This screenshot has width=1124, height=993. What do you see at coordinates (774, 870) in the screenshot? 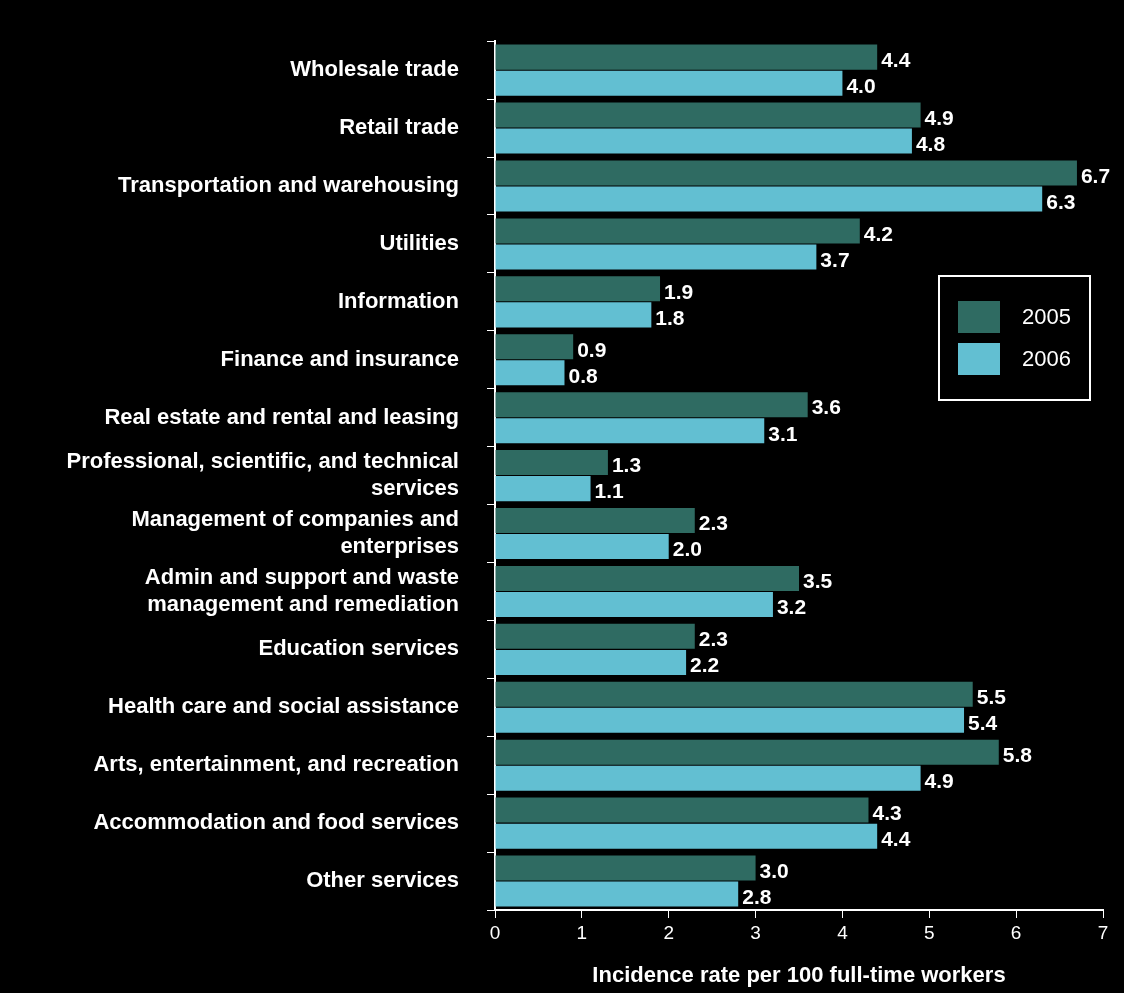
I see `data-label: 3.0` at bounding box center [774, 870].